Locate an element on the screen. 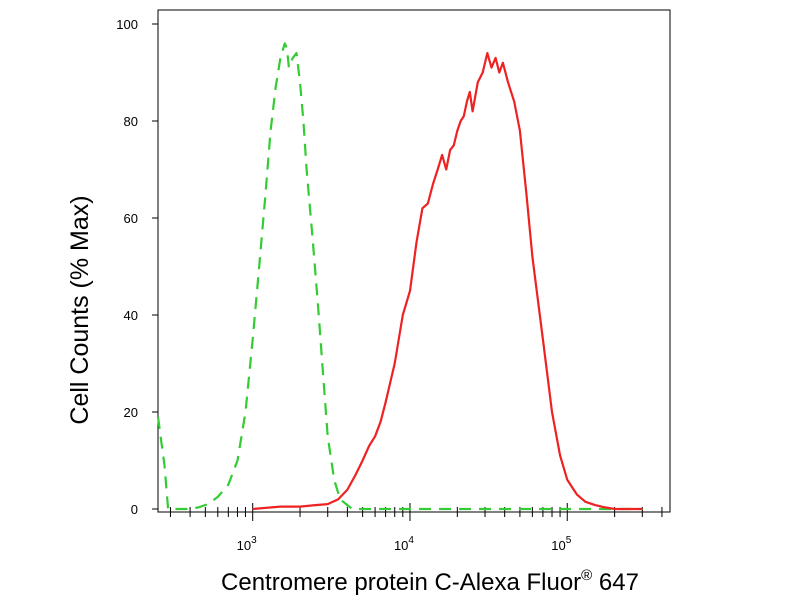 The image size is (800, 600). y-tick-label-20: 20 is located at coordinates (131, 412).